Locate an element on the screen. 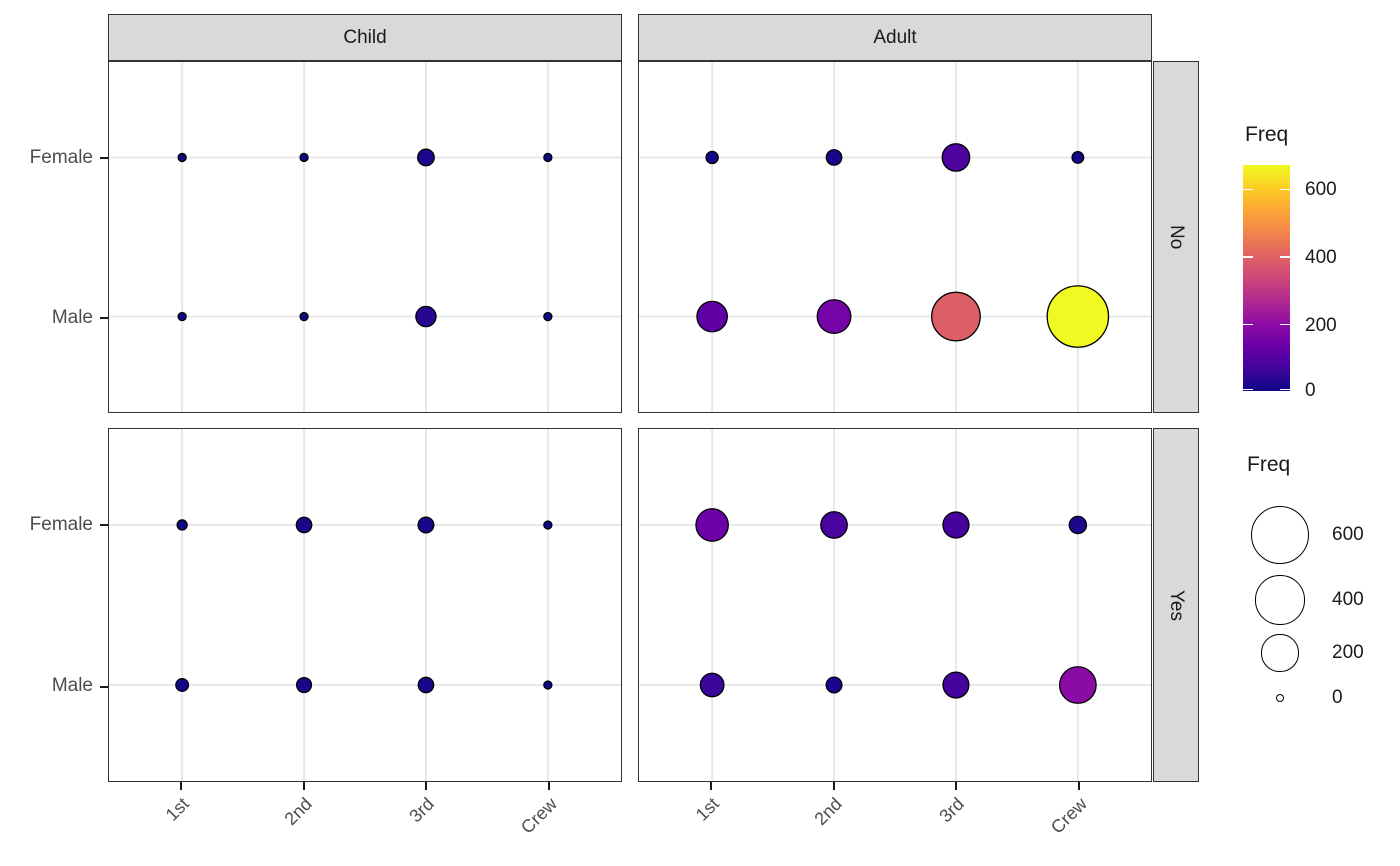 This screenshot has width=1400, height=866. data-point-Adult-Yes-3rd-Male is located at coordinates (956, 685).